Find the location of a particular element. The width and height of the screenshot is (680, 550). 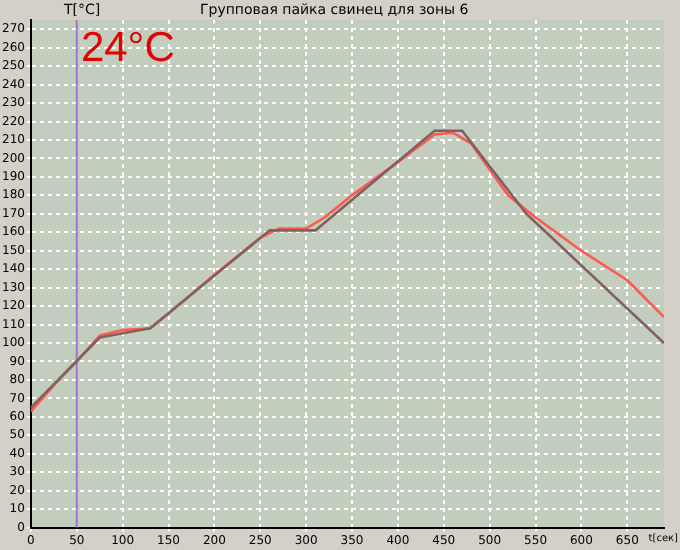

annotation: 24°C is located at coordinates (127, 47).